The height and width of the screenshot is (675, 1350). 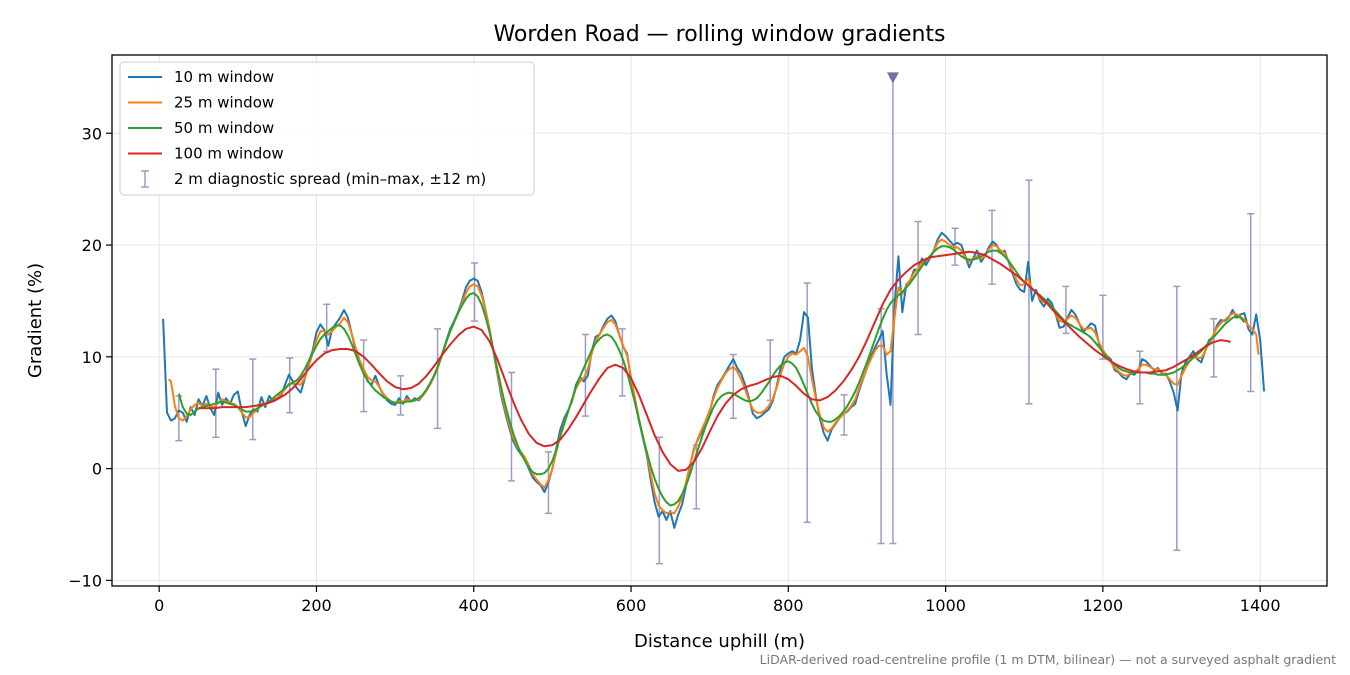 I want to click on x-tick-label: 600, so click(x=631, y=605).